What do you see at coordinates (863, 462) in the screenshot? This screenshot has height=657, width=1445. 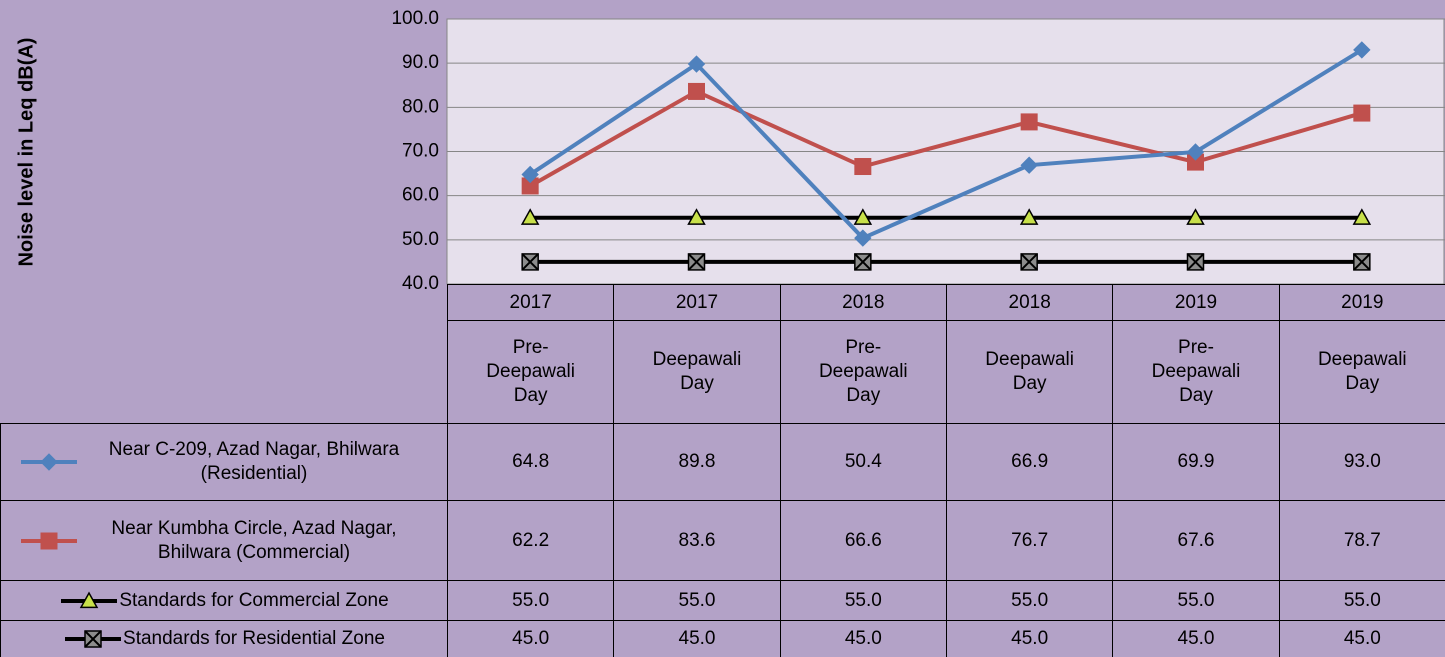 I see `table-value: 50.4` at bounding box center [863, 462].